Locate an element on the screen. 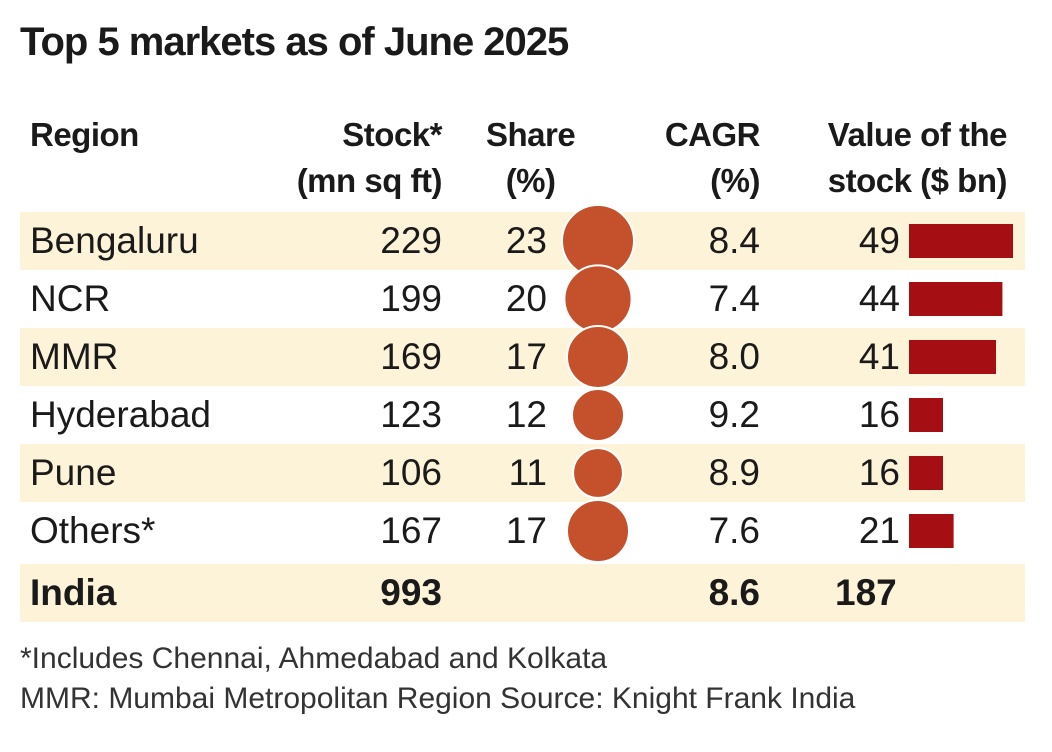  row-share: 20 is located at coordinates (526, 298).